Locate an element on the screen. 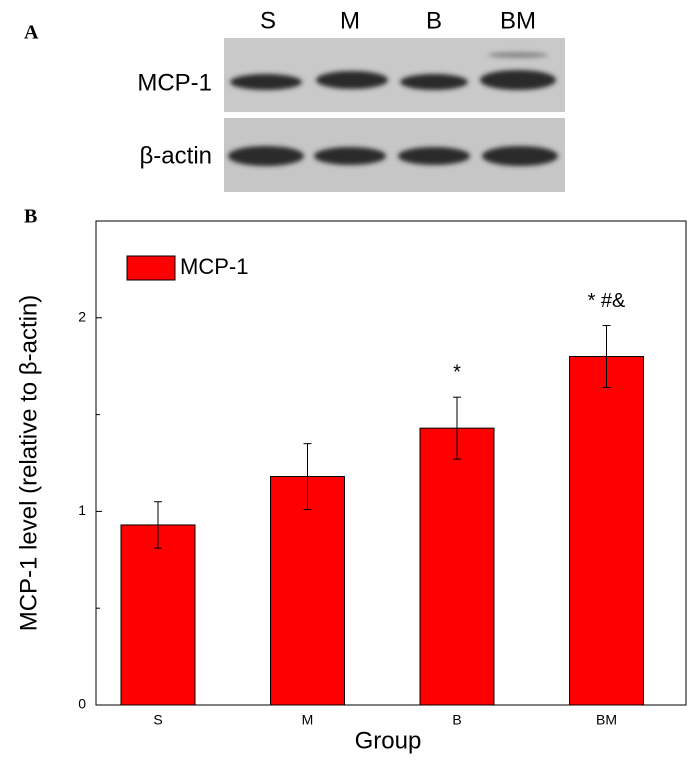 Image resolution: width=688 pixels, height=766 pixels. y-axis-title: MCP-1 level (relative to β-actin) is located at coordinates (28, 463).